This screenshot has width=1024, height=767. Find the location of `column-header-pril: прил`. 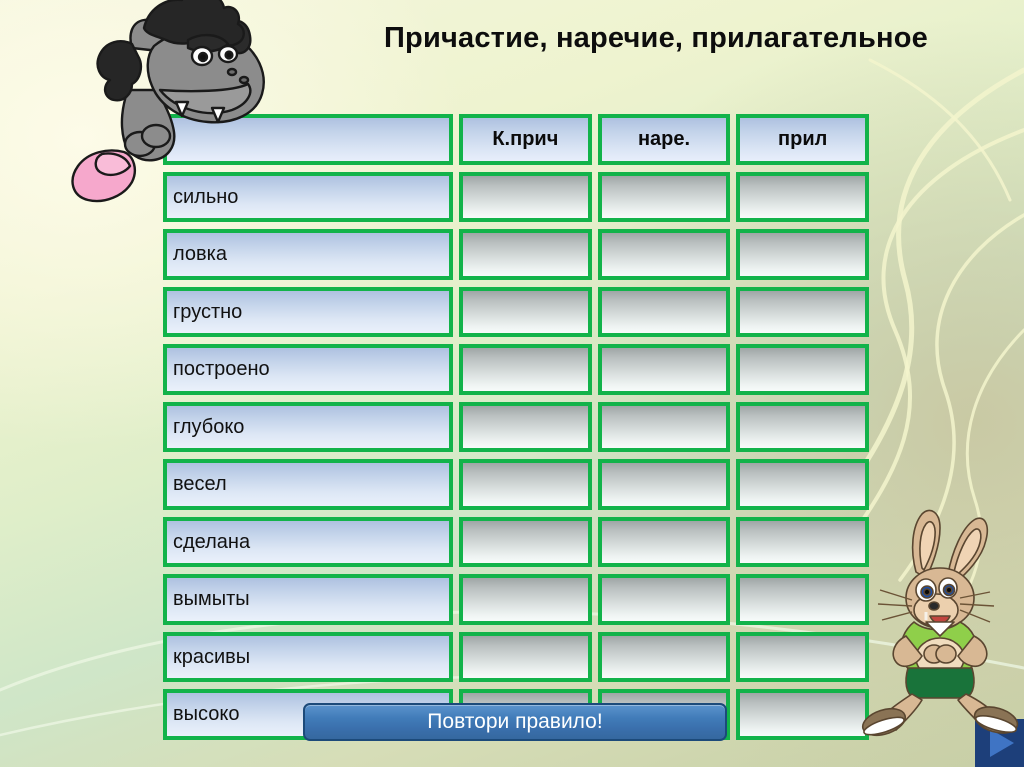

column-header-pril: прил is located at coordinates (803, 139).